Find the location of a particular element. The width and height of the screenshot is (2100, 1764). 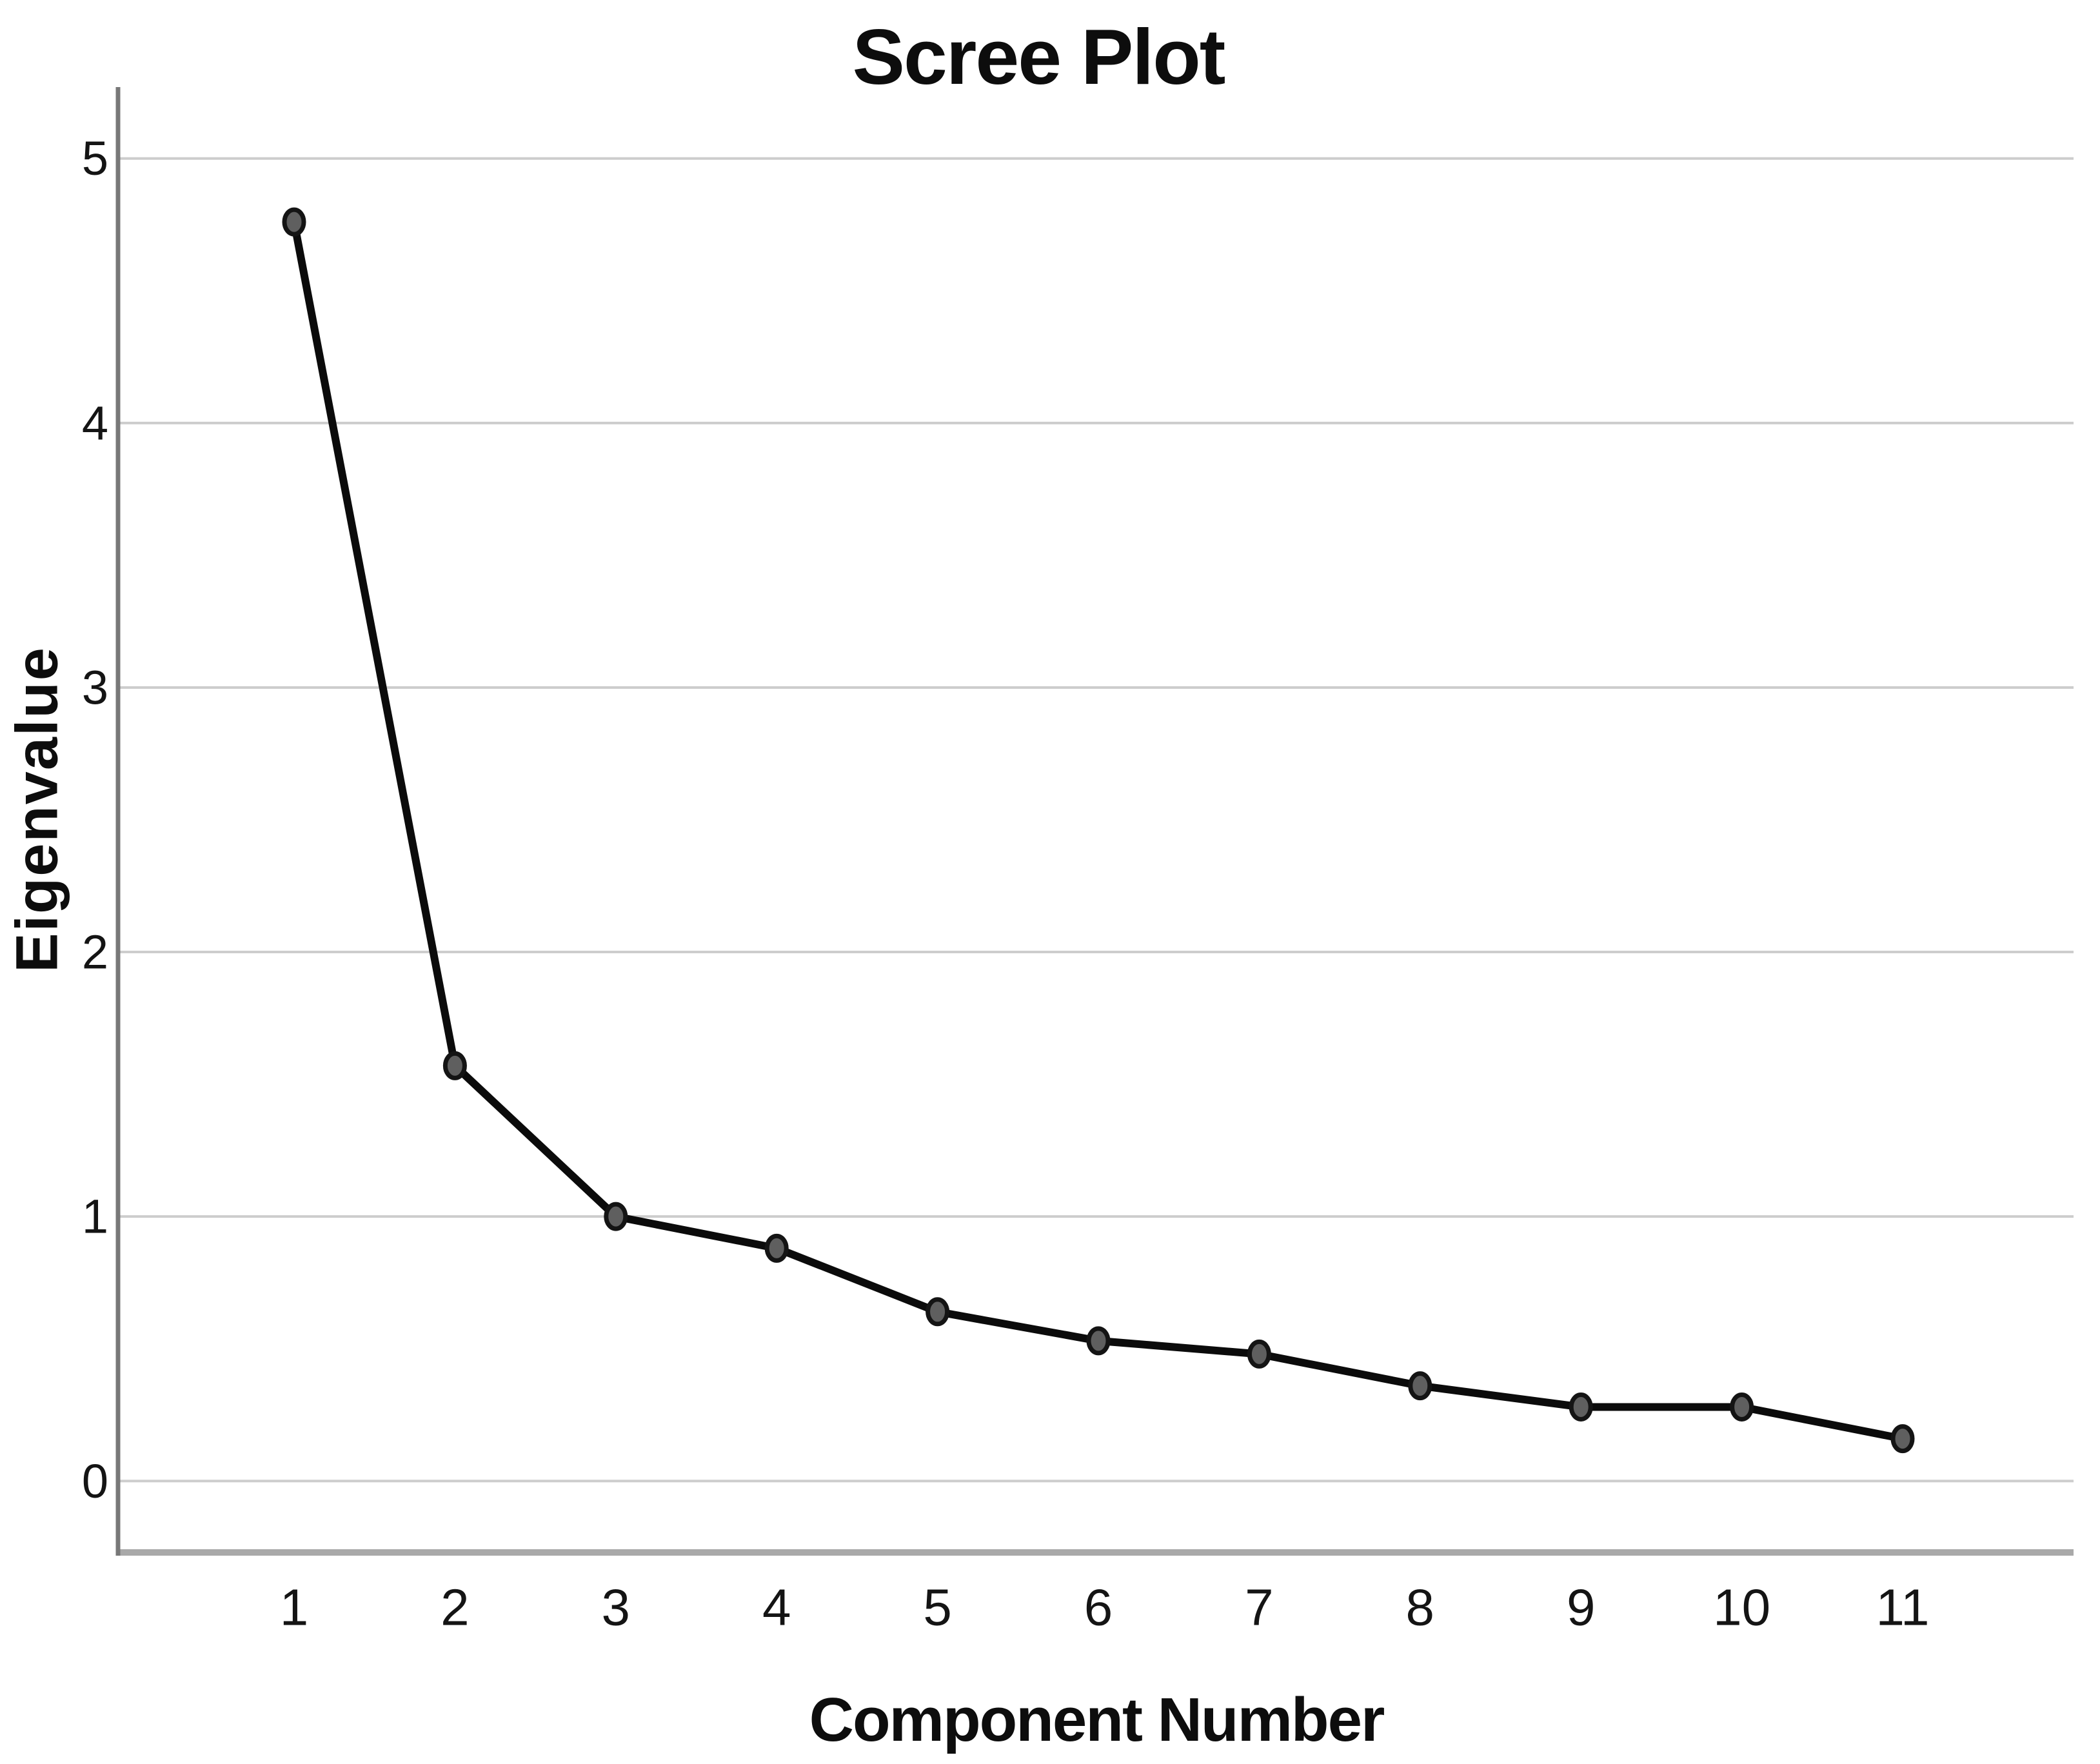

x-tick-label: 6 is located at coordinates (1098, 1607).